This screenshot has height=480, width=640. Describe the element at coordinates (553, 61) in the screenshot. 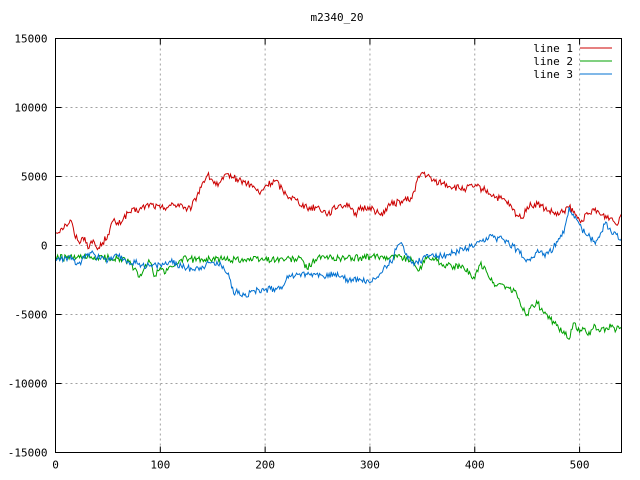

I see `legend-label: line 2` at that location.